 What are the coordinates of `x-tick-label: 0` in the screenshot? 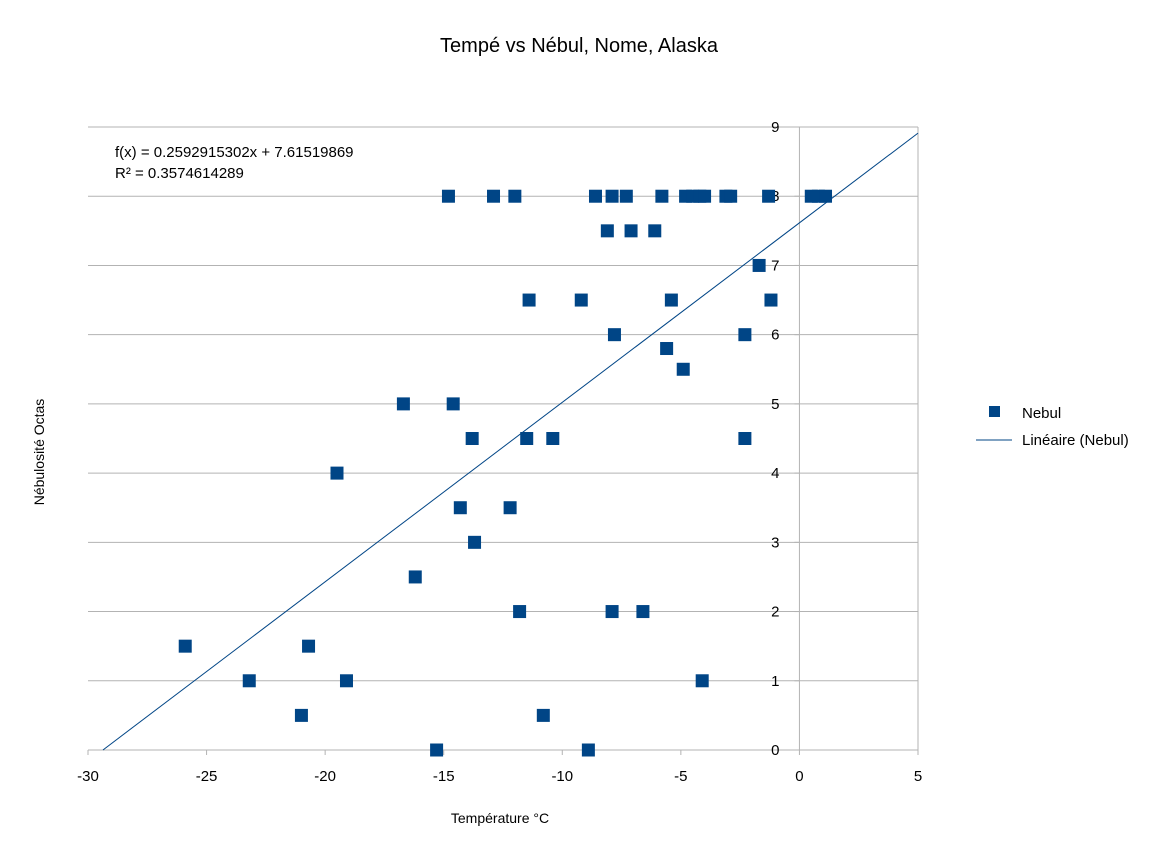 It's located at (799, 776).